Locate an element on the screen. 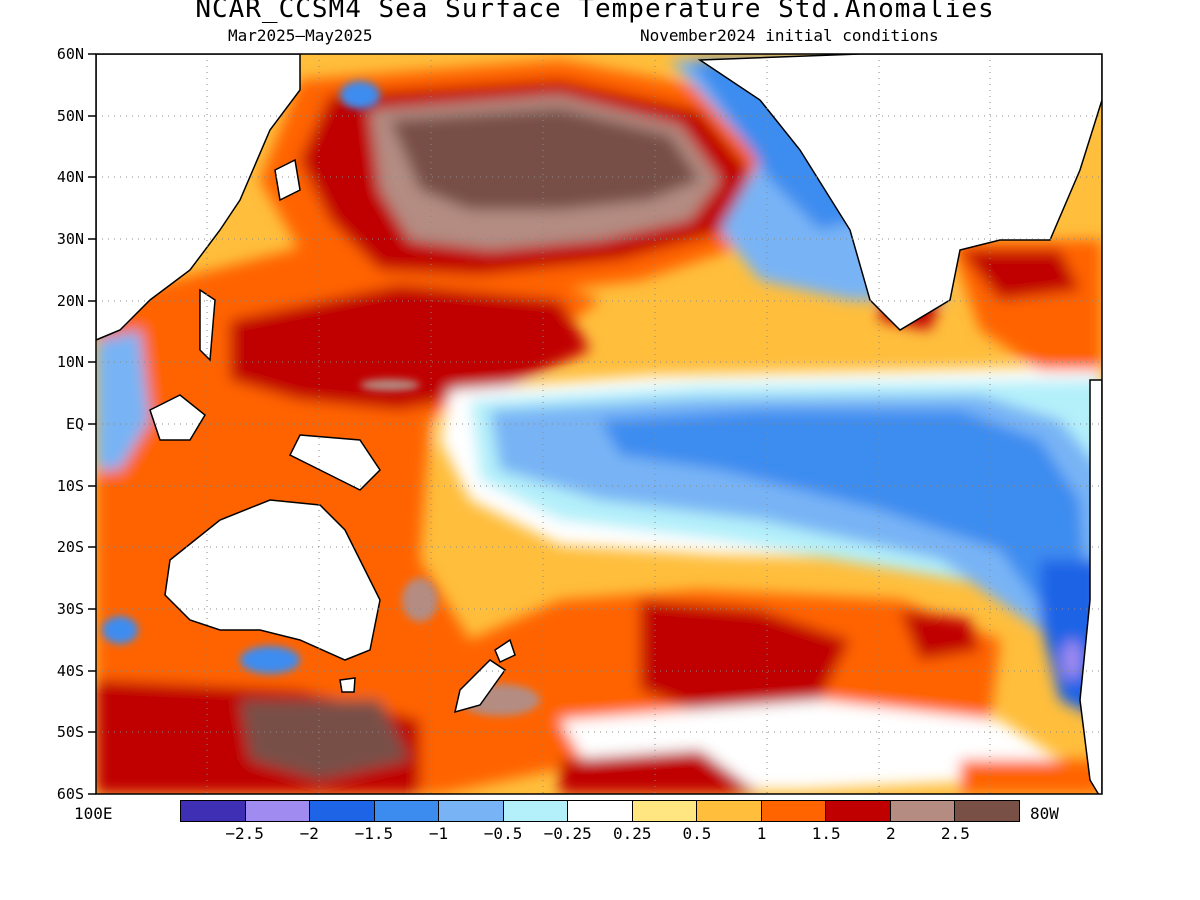 The image size is (1200, 900). lat-label-40s: 40S is located at coordinates (70, 671).